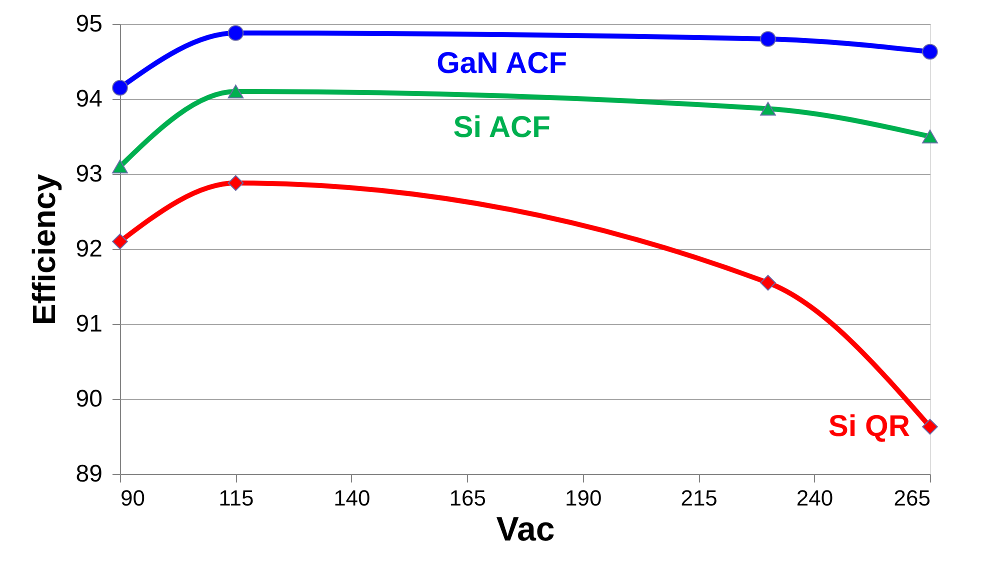 The width and height of the screenshot is (981, 578). I want to click on y-axis-title: Efficiency, so click(44, 250).